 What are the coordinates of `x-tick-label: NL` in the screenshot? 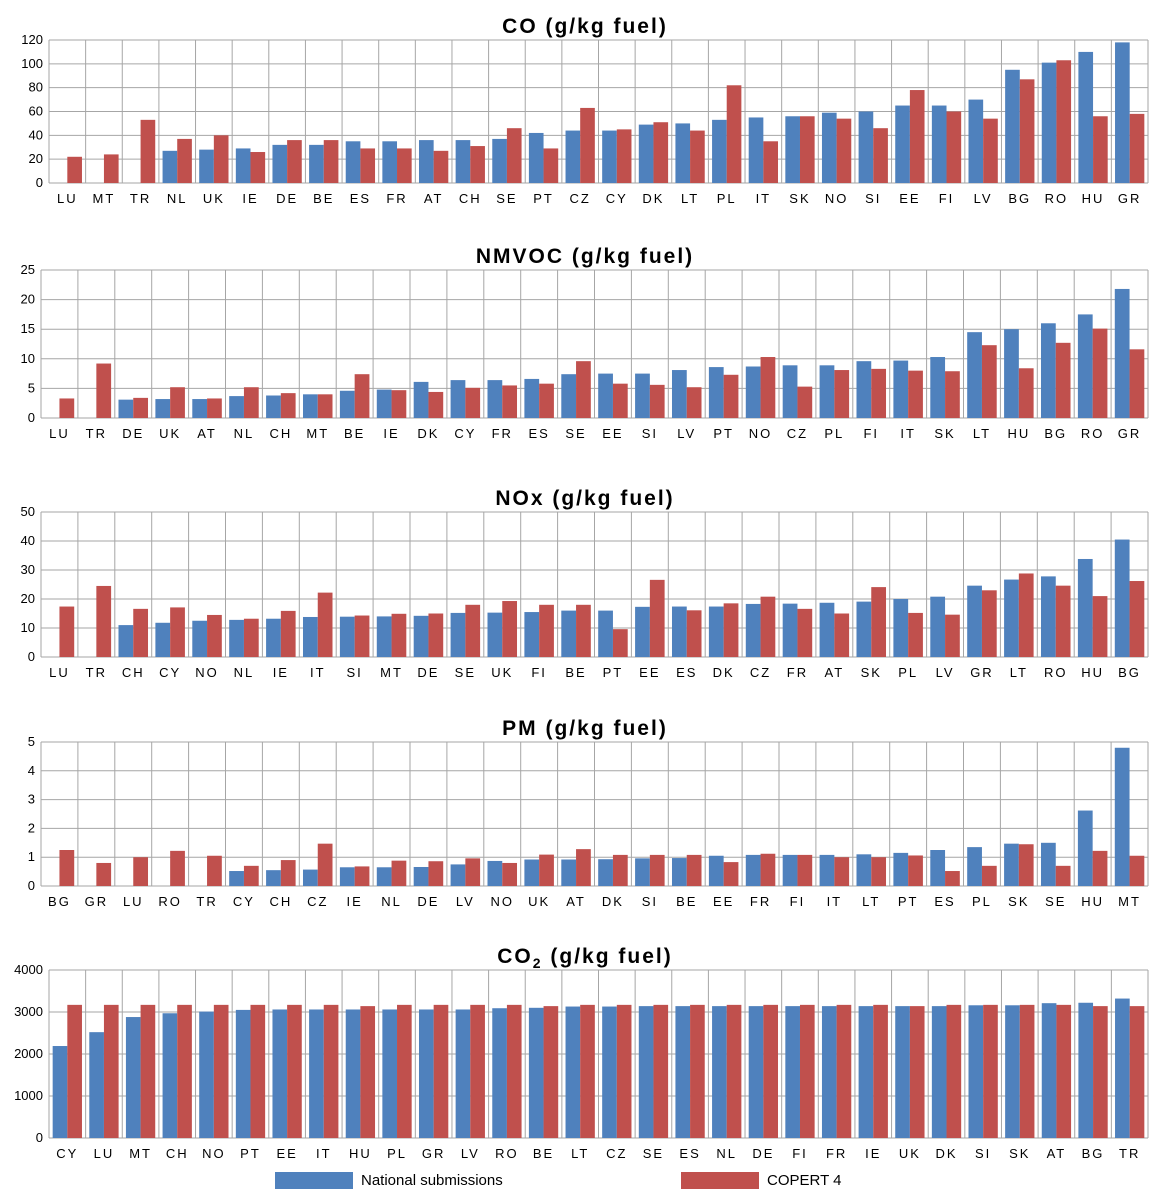 It's located at (177, 198).